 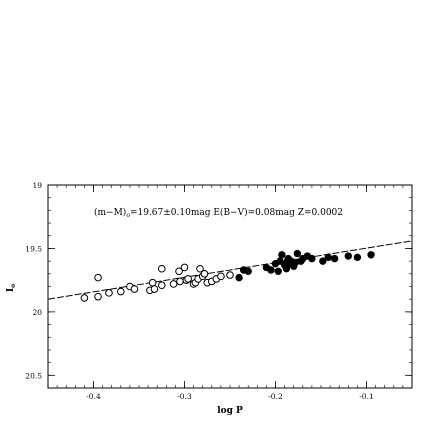 I want to click on x-tick-label: -0.2, so click(x=275, y=396).